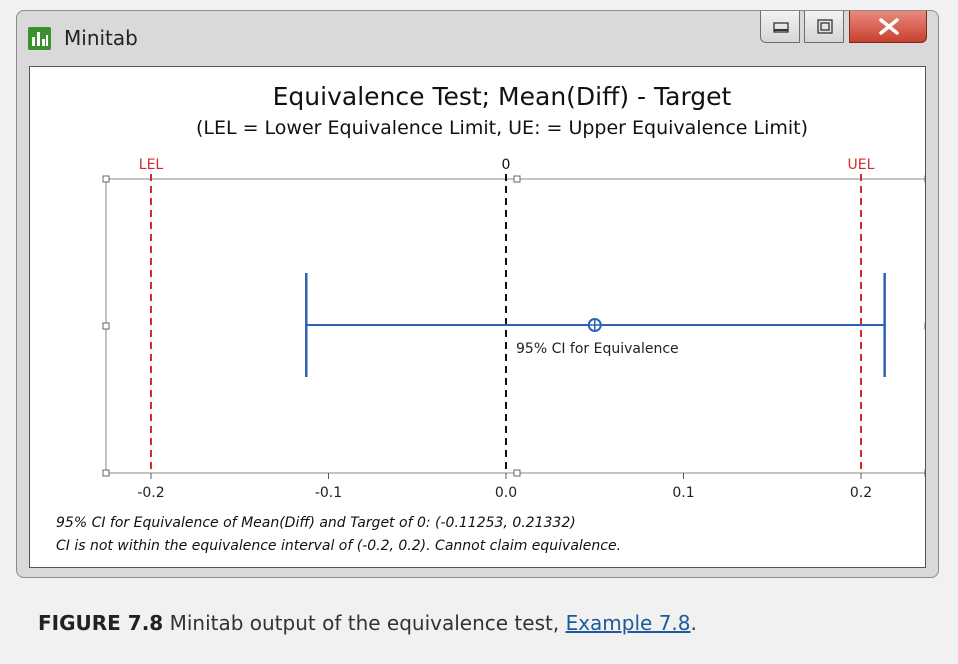 The height and width of the screenshot is (664, 958). I want to click on chart-title: Equivalence Test; Mean(Diff) - Target, so click(502, 96).